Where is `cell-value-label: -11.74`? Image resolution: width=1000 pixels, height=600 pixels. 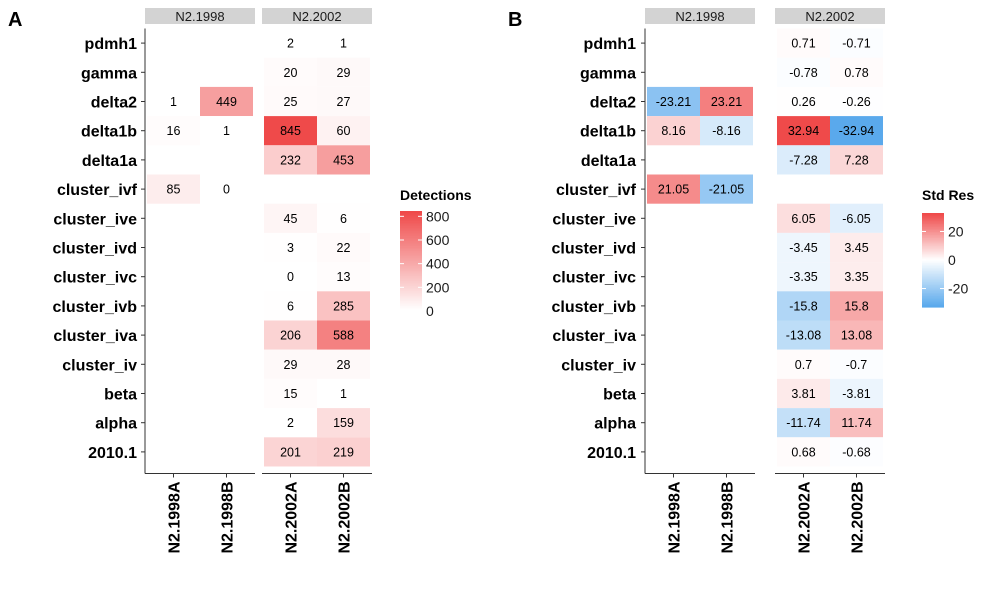
cell-value-label: -11.74 is located at coordinates (803, 423).